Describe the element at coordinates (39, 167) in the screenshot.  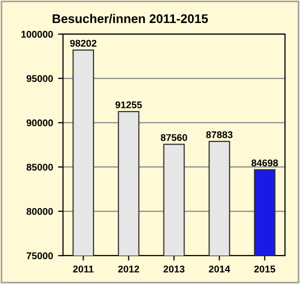
I see `y-tick-label: 85000` at that location.